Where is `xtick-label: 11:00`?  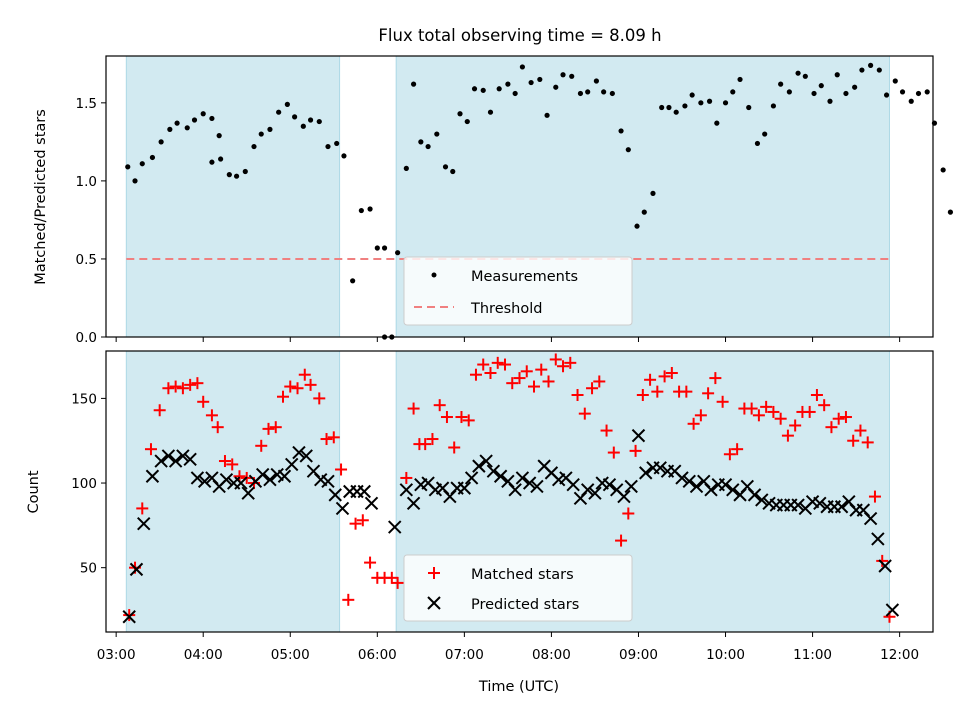
xtick-label: 11:00 is located at coordinates (812, 655).